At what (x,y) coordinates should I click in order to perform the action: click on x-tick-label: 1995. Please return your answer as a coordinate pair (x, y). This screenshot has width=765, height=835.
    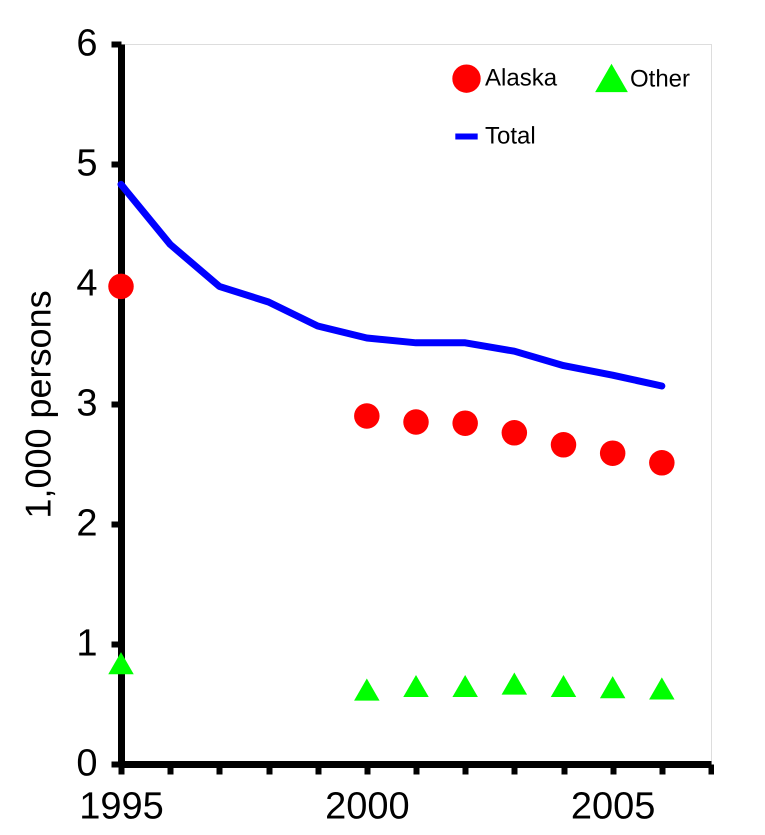
    Looking at the image, I should click on (121, 807).